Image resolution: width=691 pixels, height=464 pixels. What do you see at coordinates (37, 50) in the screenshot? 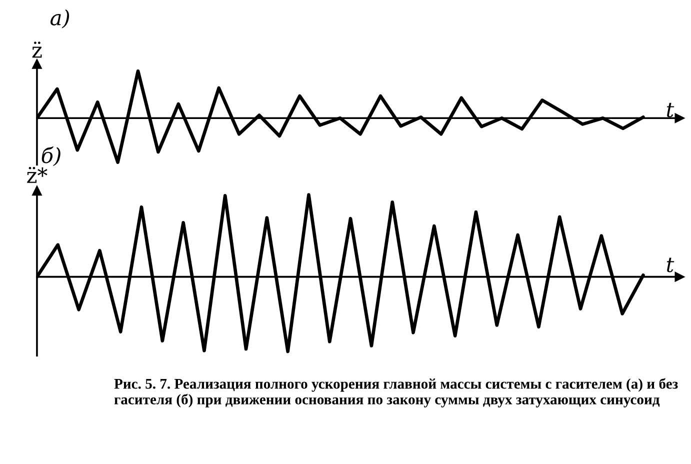
I see `y-axis-title: z̈` at bounding box center [37, 50].